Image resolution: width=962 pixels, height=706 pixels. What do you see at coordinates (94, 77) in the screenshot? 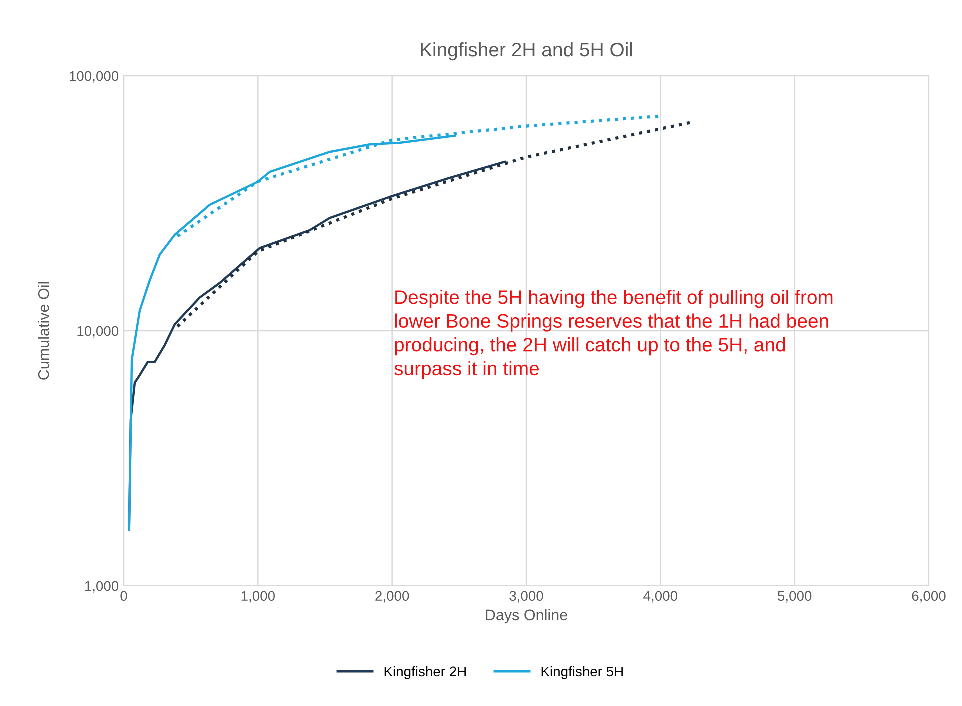
I see `y-tick-label: 100,000` at bounding box center [94, 77].